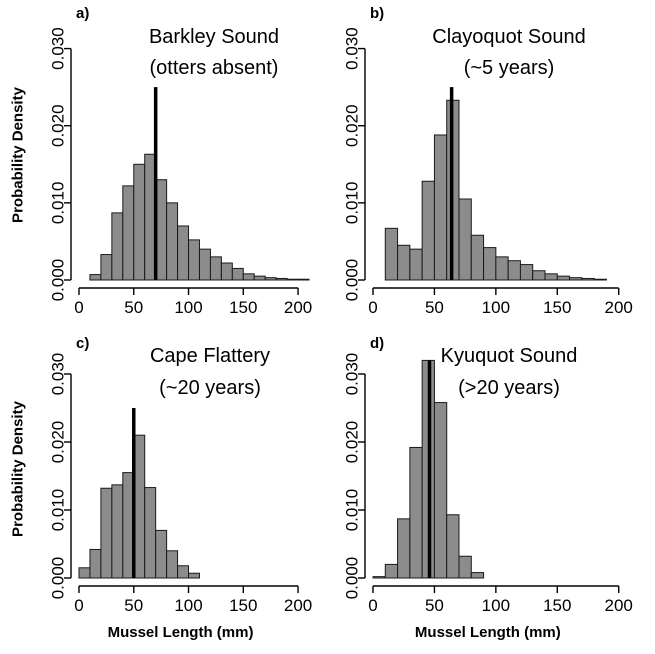  What do you see at coordinates (377, 13) in the screenshot?
I see `panel-letter: b)` at bounding box center [377, 13].